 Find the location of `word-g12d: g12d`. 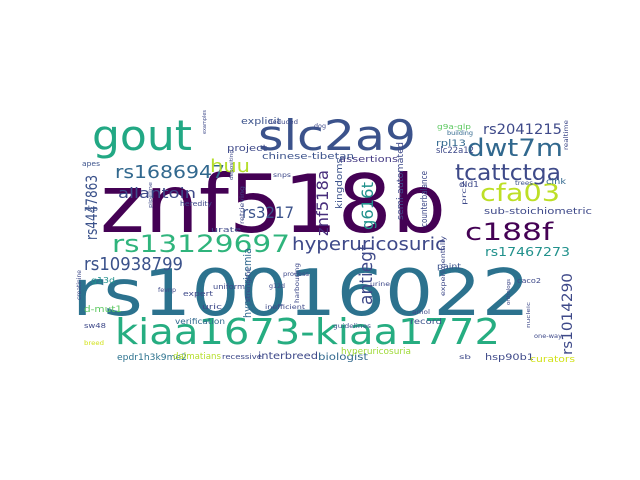

word-g12d: g12d is located at coordinates (277, 286).